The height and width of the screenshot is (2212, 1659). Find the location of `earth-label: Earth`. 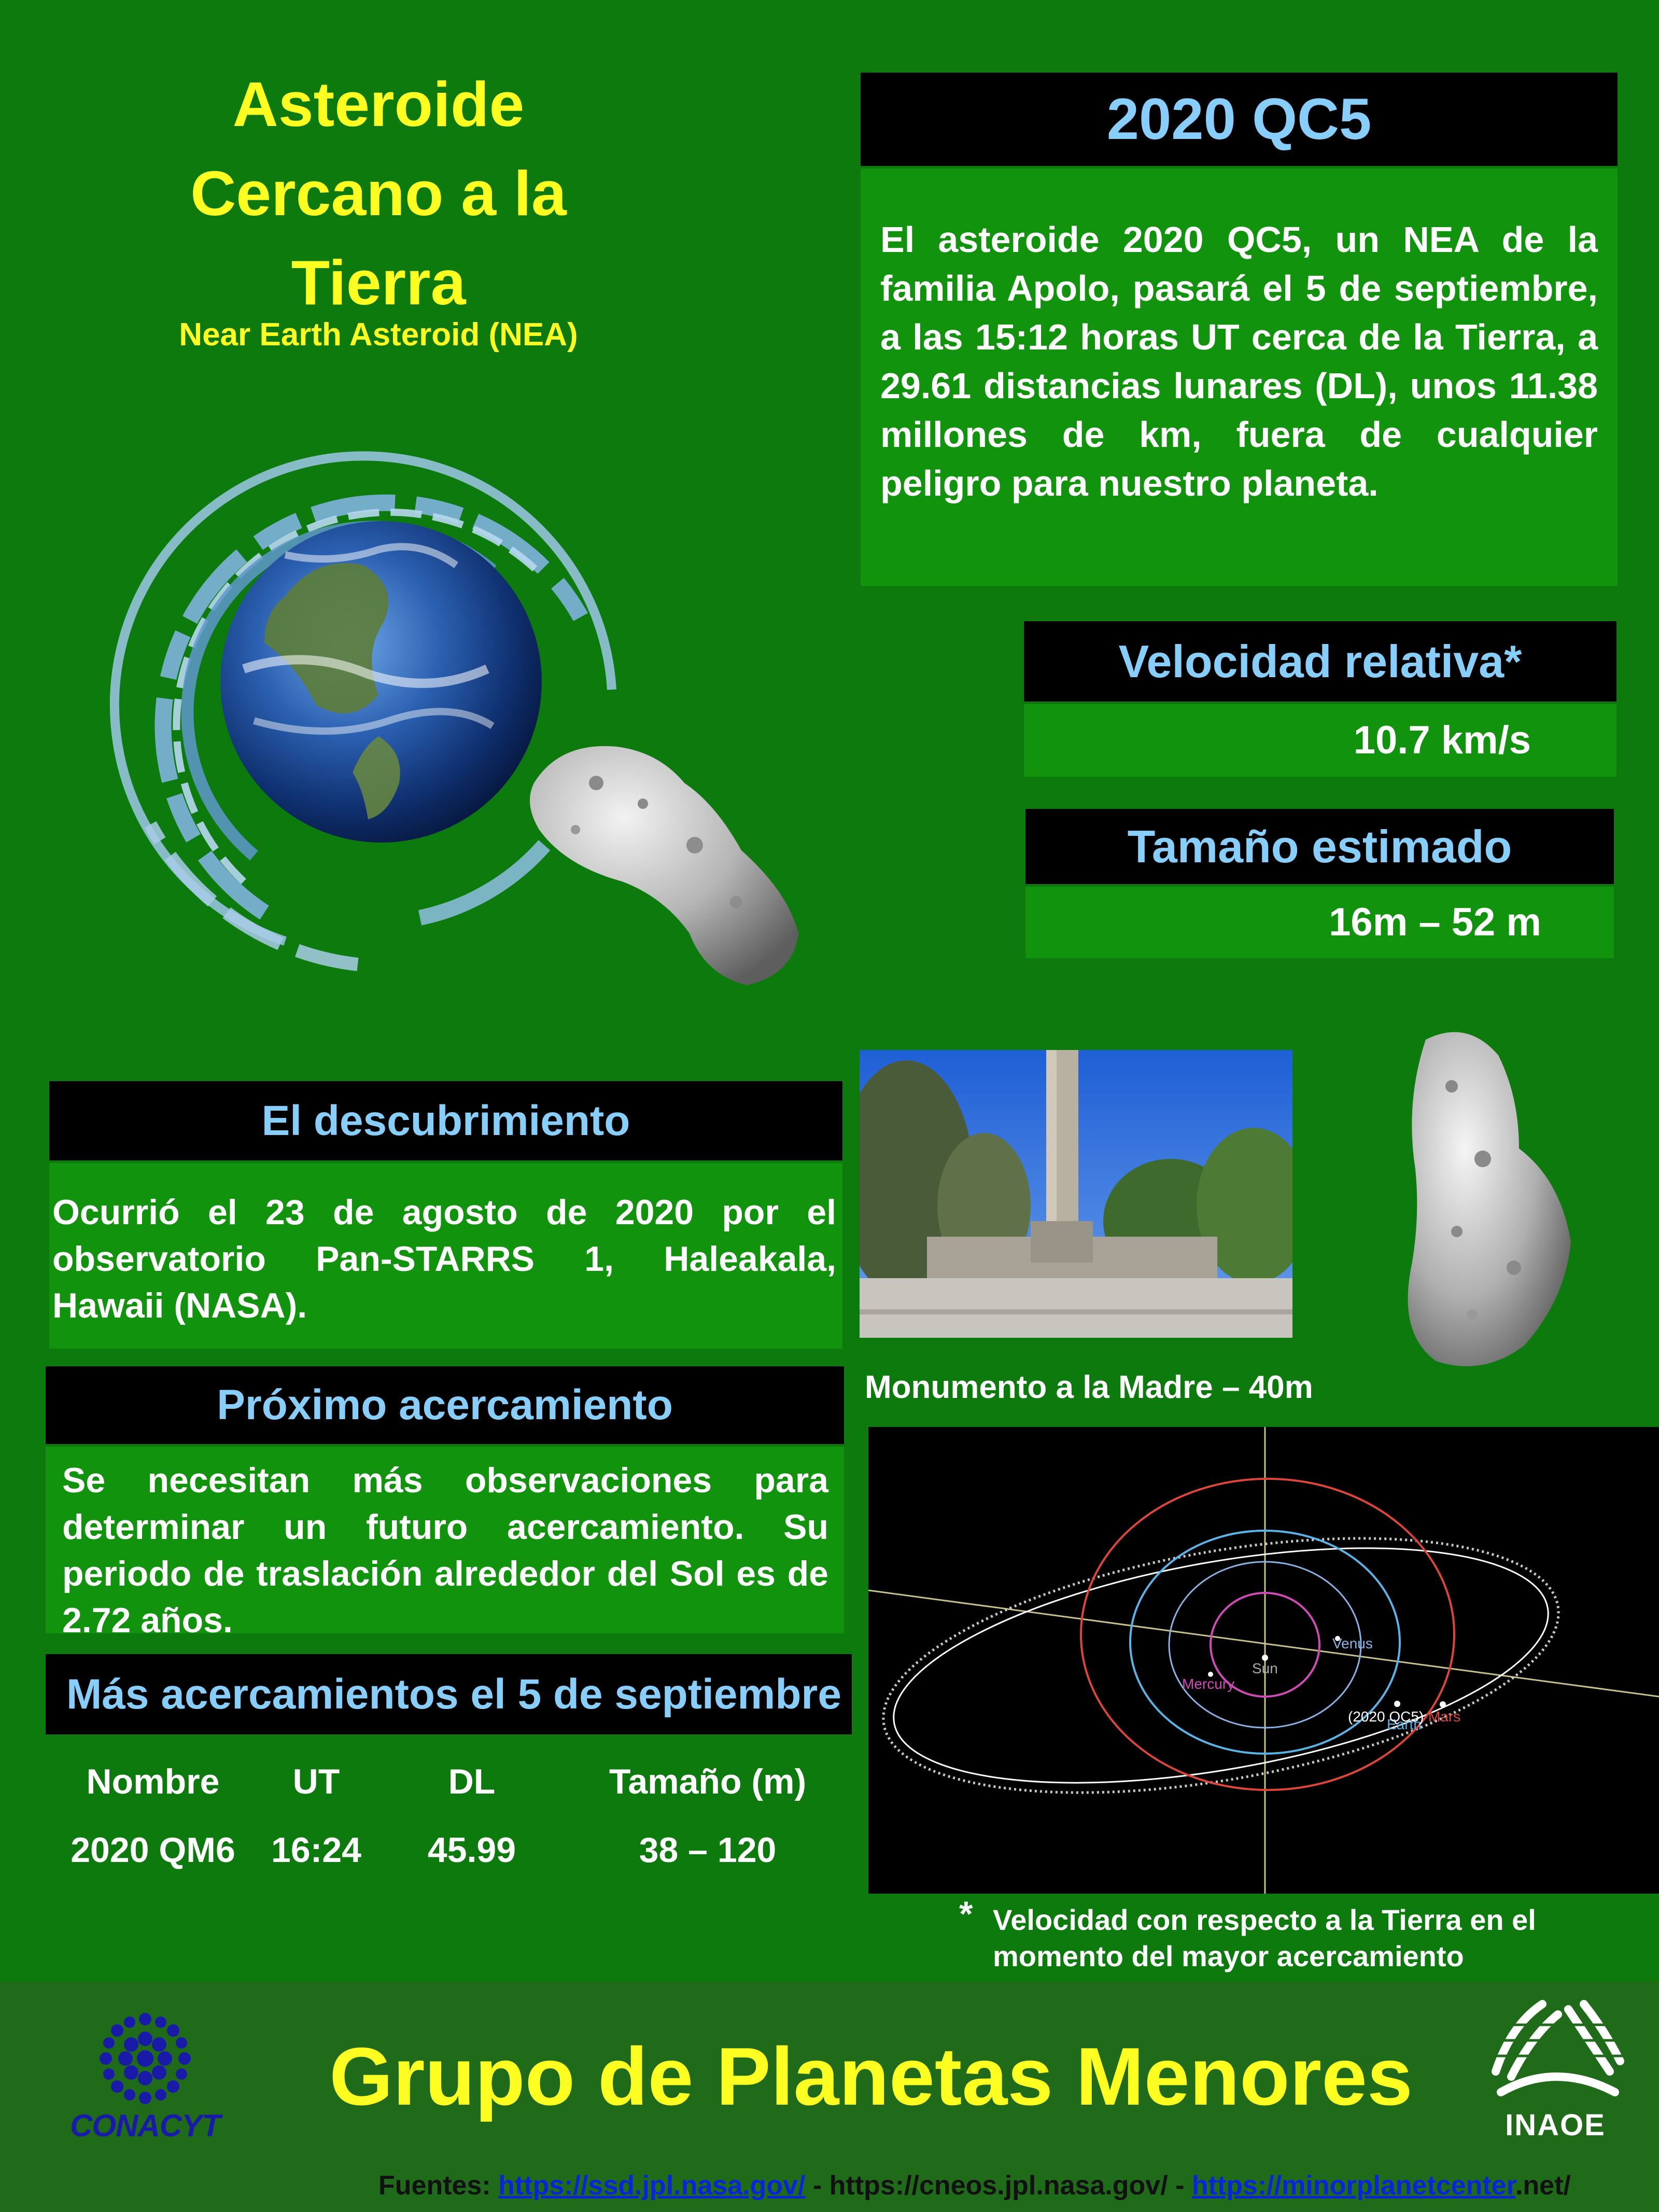

earth-label: Earth is located at coordinates (1404, 1724).